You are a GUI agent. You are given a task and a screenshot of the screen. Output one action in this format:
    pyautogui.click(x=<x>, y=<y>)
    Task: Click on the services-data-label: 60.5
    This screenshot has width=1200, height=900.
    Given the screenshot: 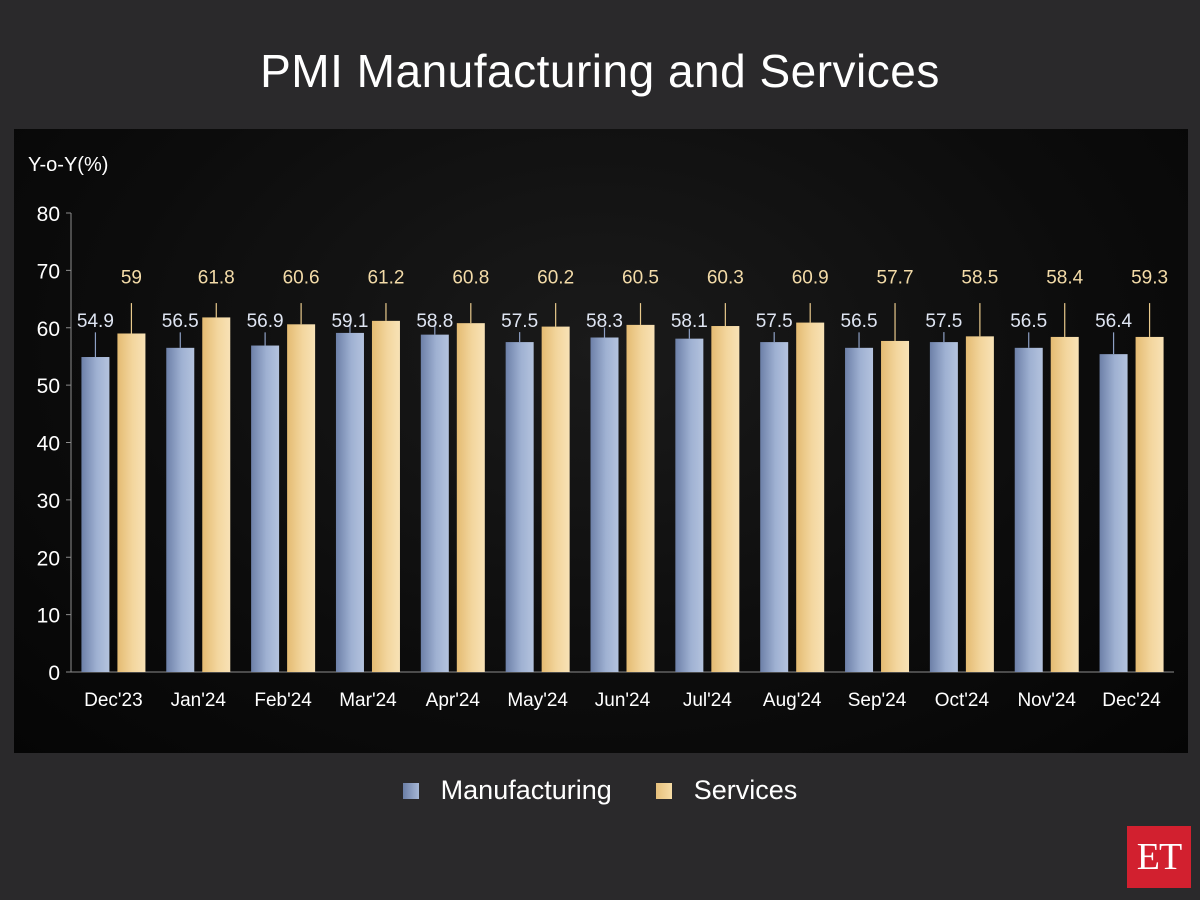 What is the action you would take?
    pyautogui.click(x=640, y=278)
    